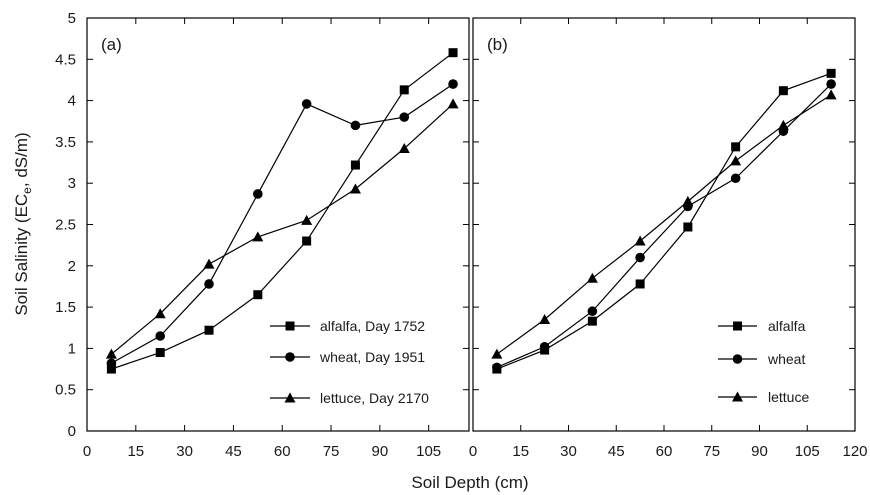 This screenshot has width=870, height=495. What do you see at coordinates (21, 255) in the screenshot?
I see `y-axis-title-main: Soil Salinity (EC` at bounding box center [21, 255].